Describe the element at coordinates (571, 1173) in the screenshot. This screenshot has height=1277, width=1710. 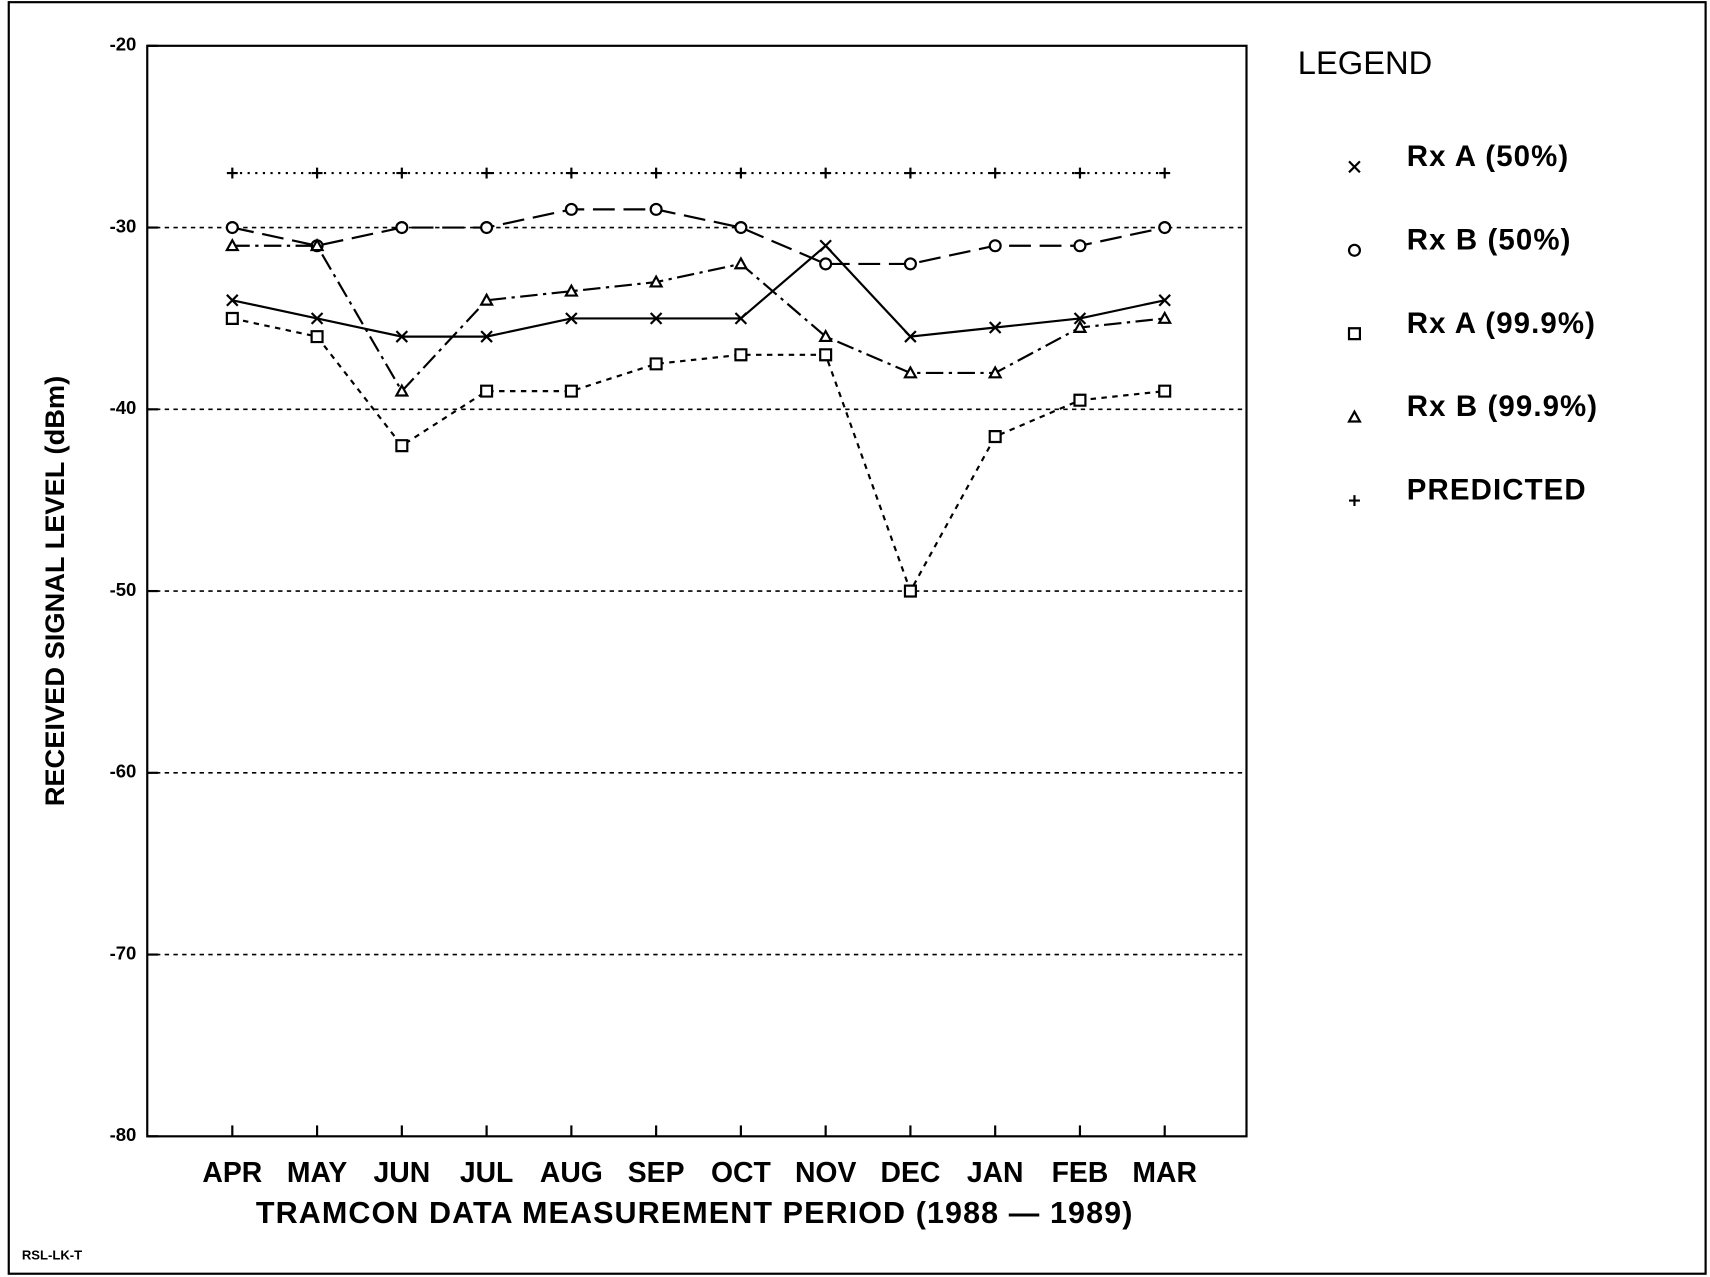
I see `x-tick-label: AUG` at that location.